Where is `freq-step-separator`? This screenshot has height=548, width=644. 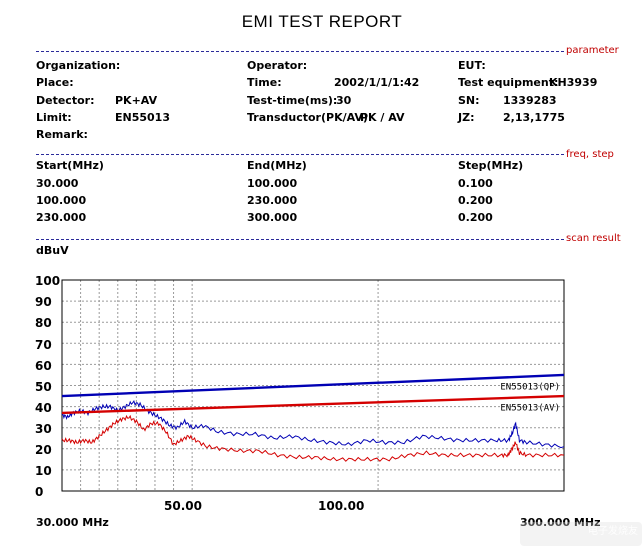 freq-step-separator is located at coordinates (300, 154).